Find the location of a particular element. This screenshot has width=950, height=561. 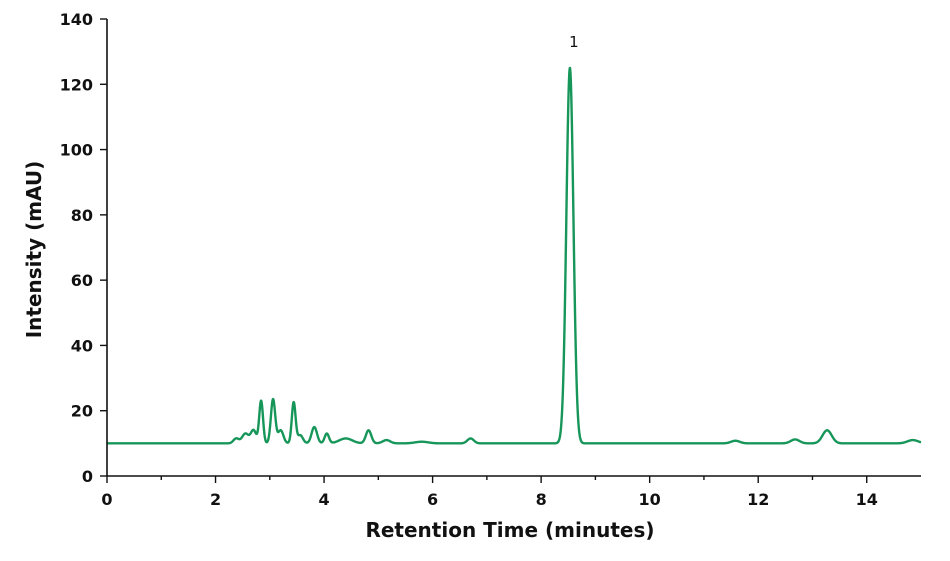

y-tick-label: 20 is located at coordinates (82, 411).